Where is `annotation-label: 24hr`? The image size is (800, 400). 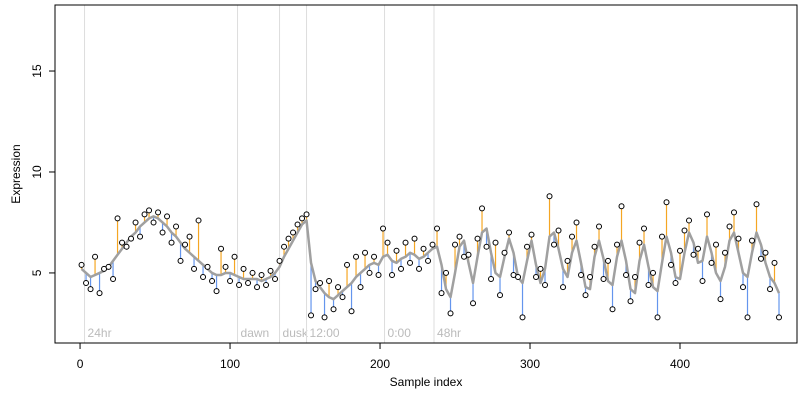 annotation-label: 24hr is located at coordinates (100, 333).